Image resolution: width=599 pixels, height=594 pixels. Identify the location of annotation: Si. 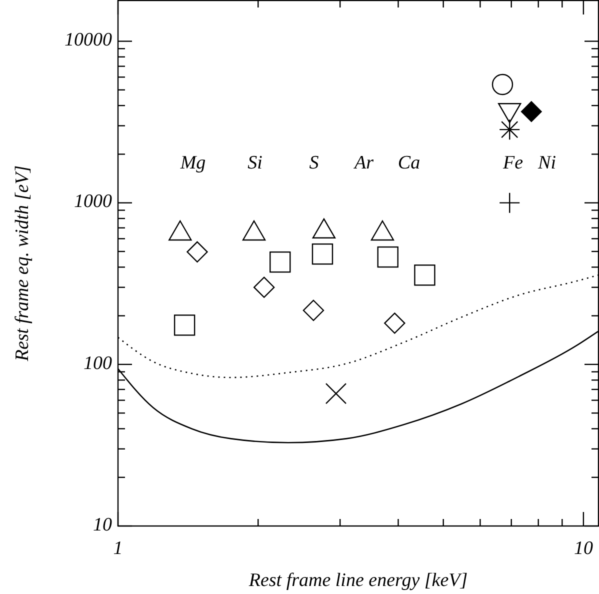
(255, 163).